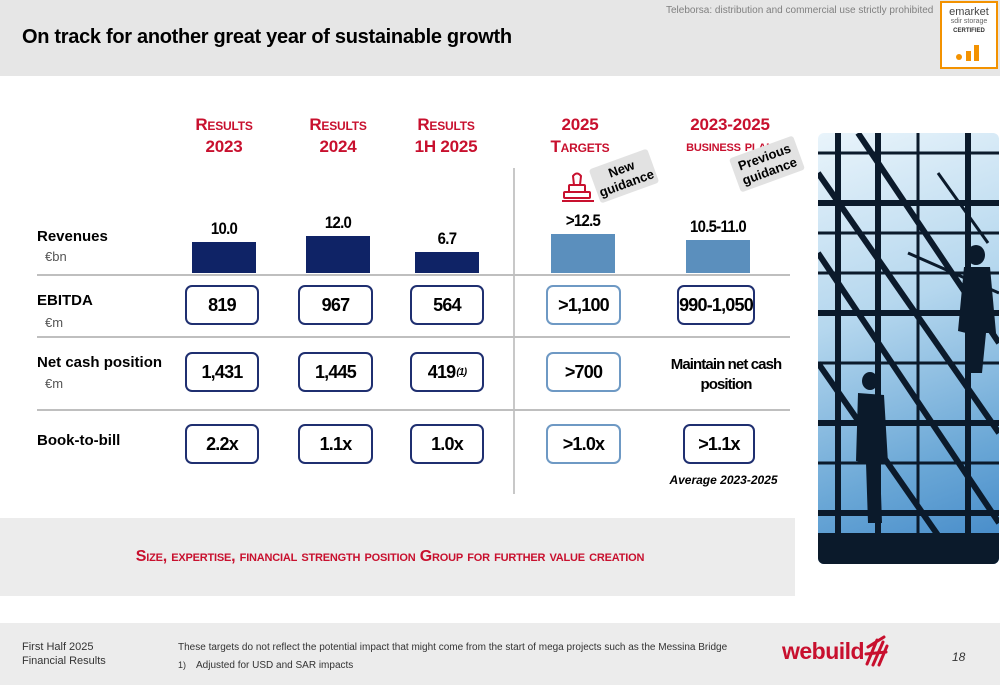  What do you see at coordinates (447, 444) in the screenshot?
I see `book-to-bill-1h2025-value: 1.0x` at bounding box center [447, 444].